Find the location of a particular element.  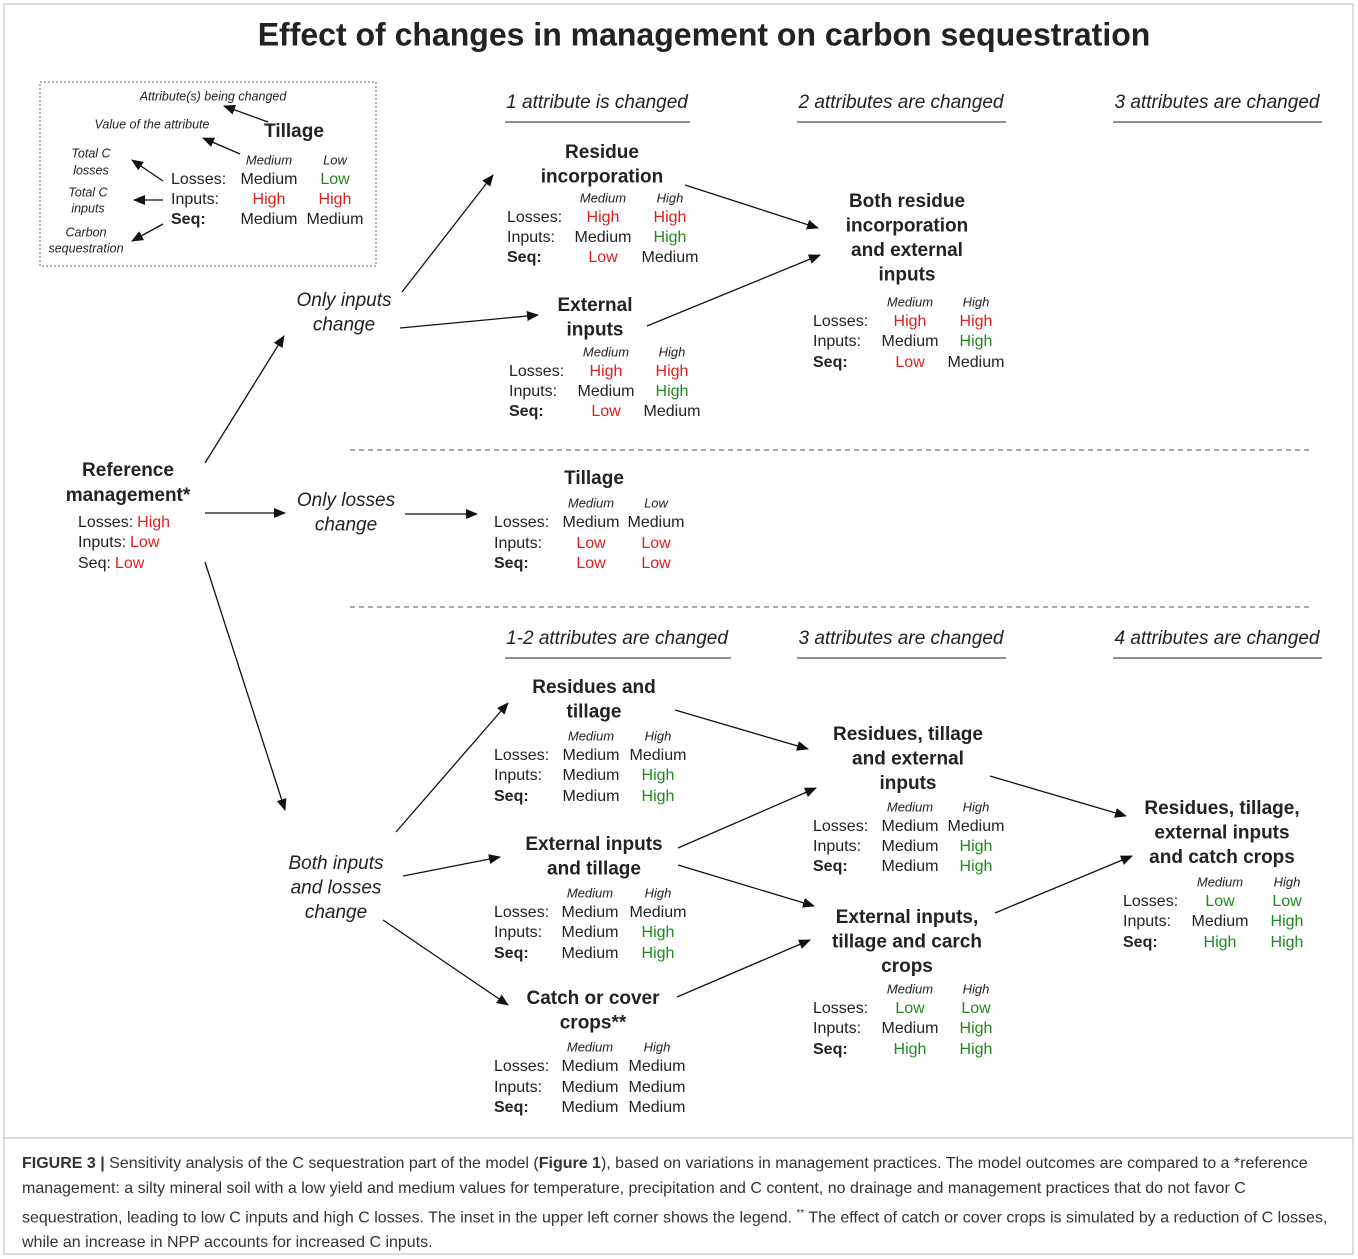

node-title: inputs is located at coordinates (595, 330).